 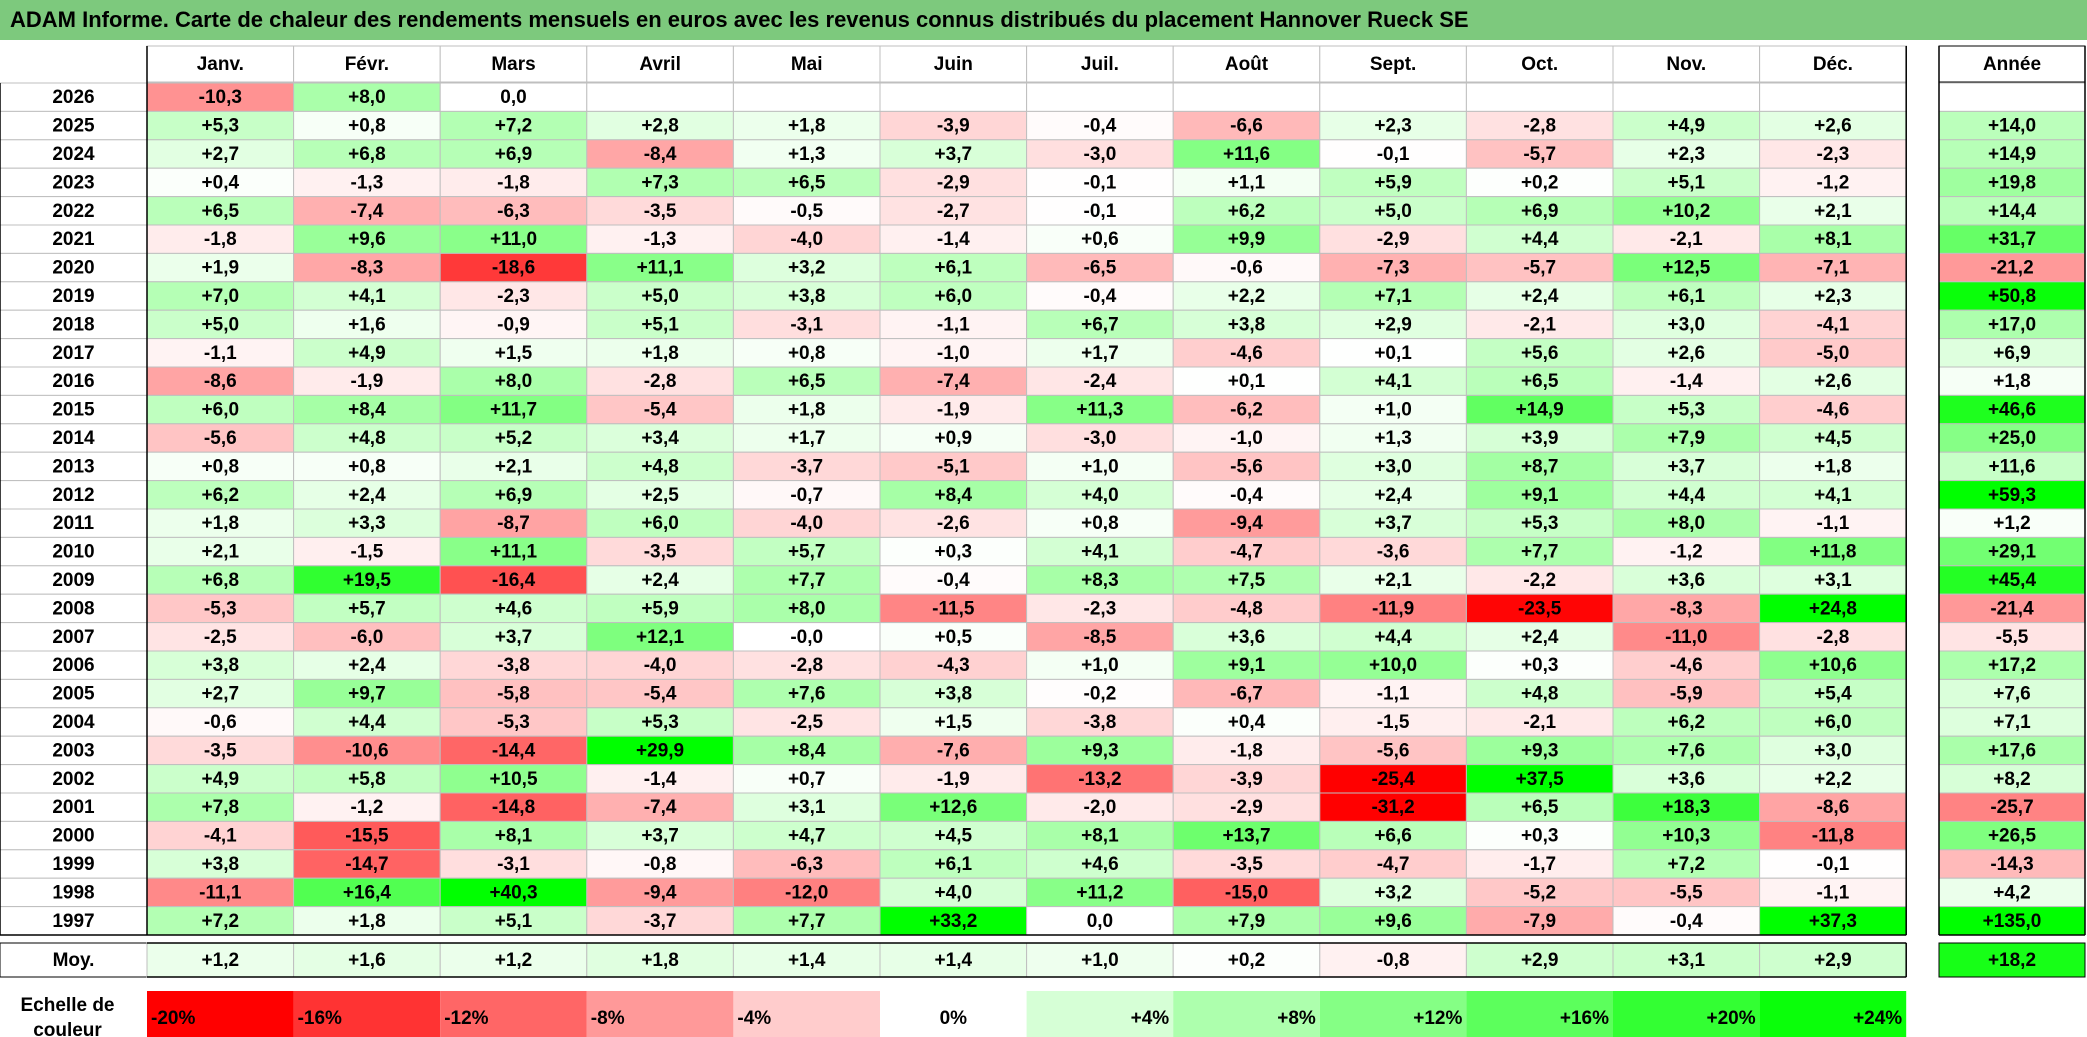 What do you see at coordinates (1686, 921) in the screenshot?
I see `heatmap-cell-value: -0,4` at bounding box center [1686, 921].